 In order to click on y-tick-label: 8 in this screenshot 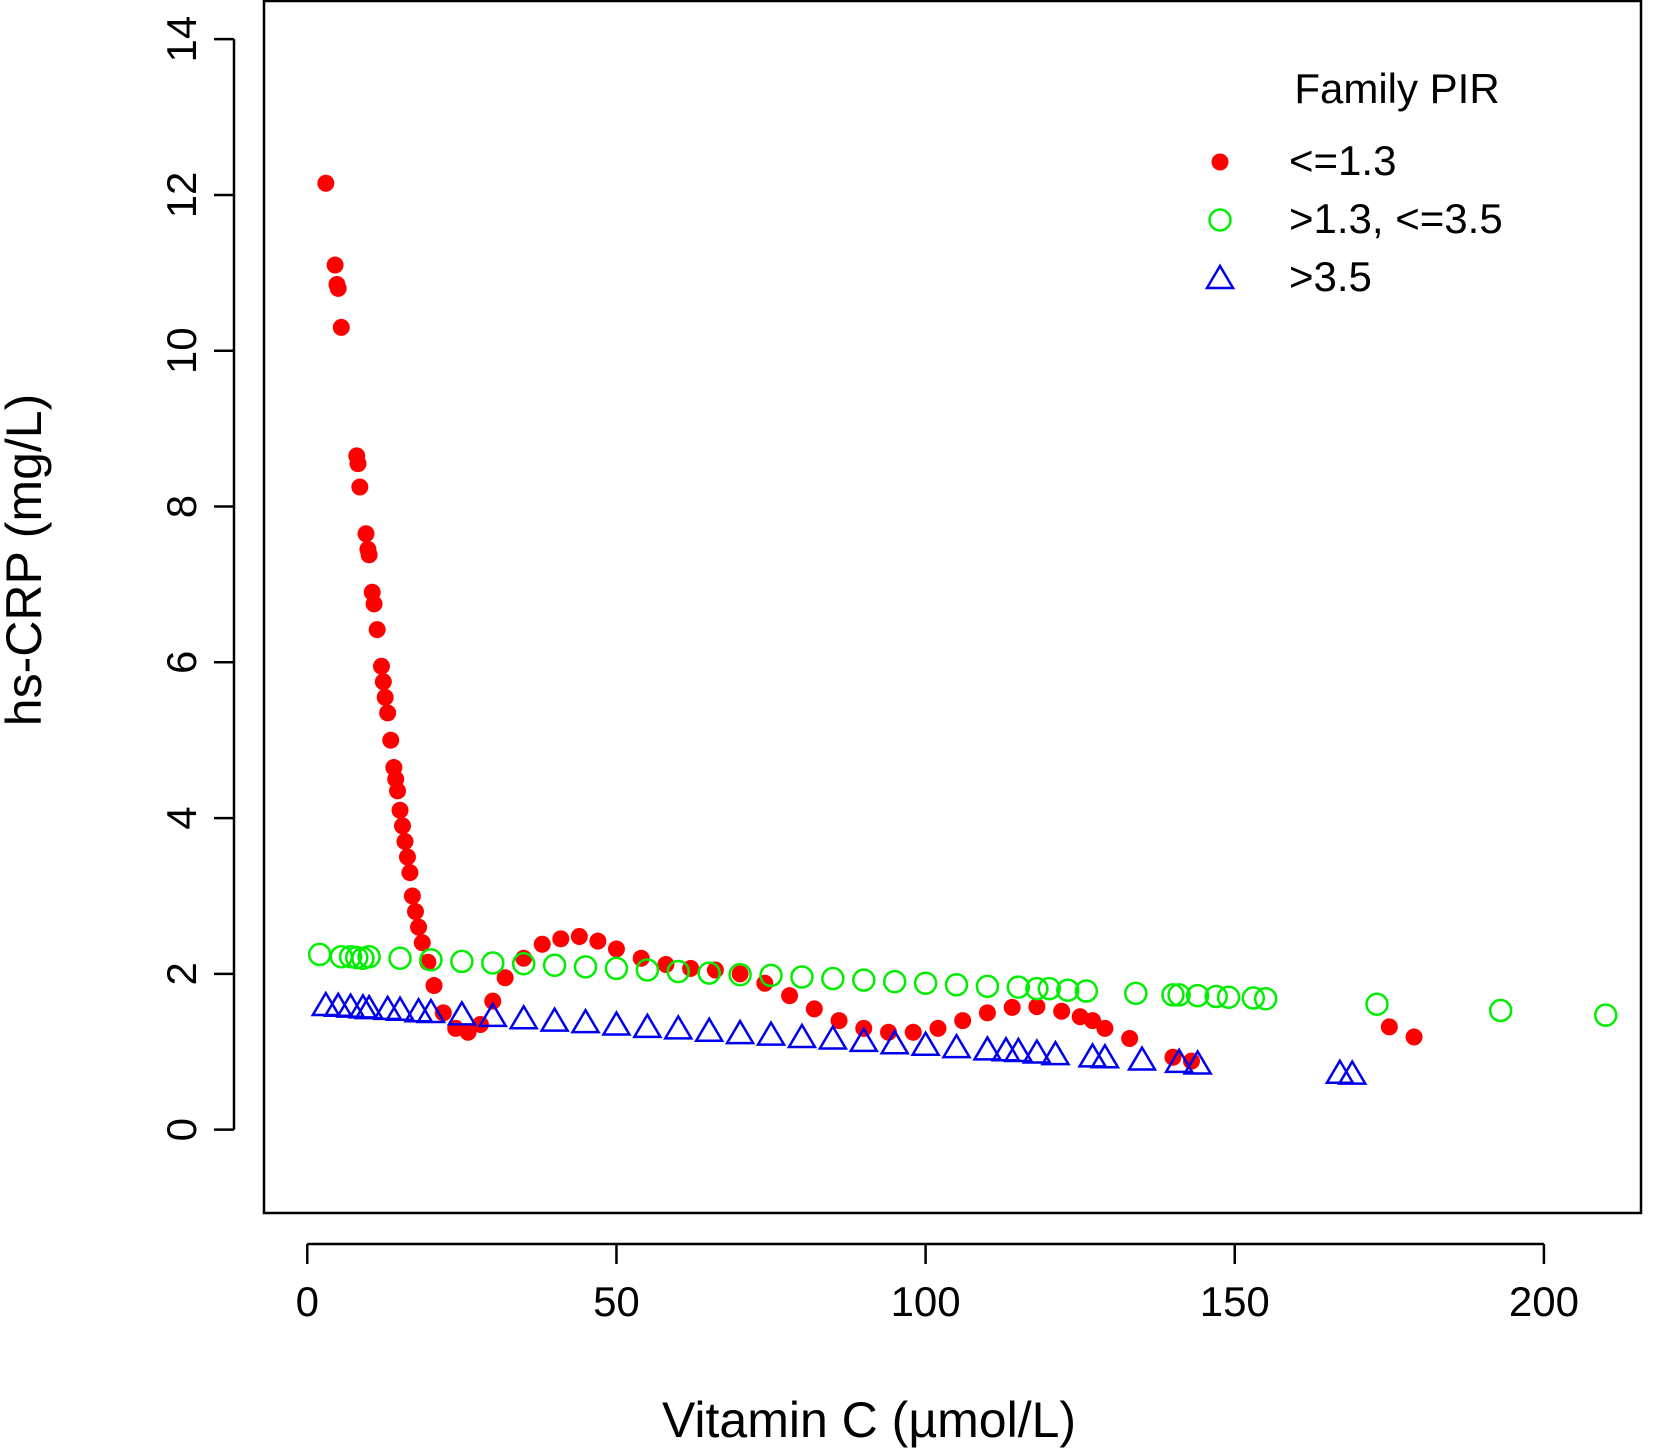, I will do `click(181, 506)`.